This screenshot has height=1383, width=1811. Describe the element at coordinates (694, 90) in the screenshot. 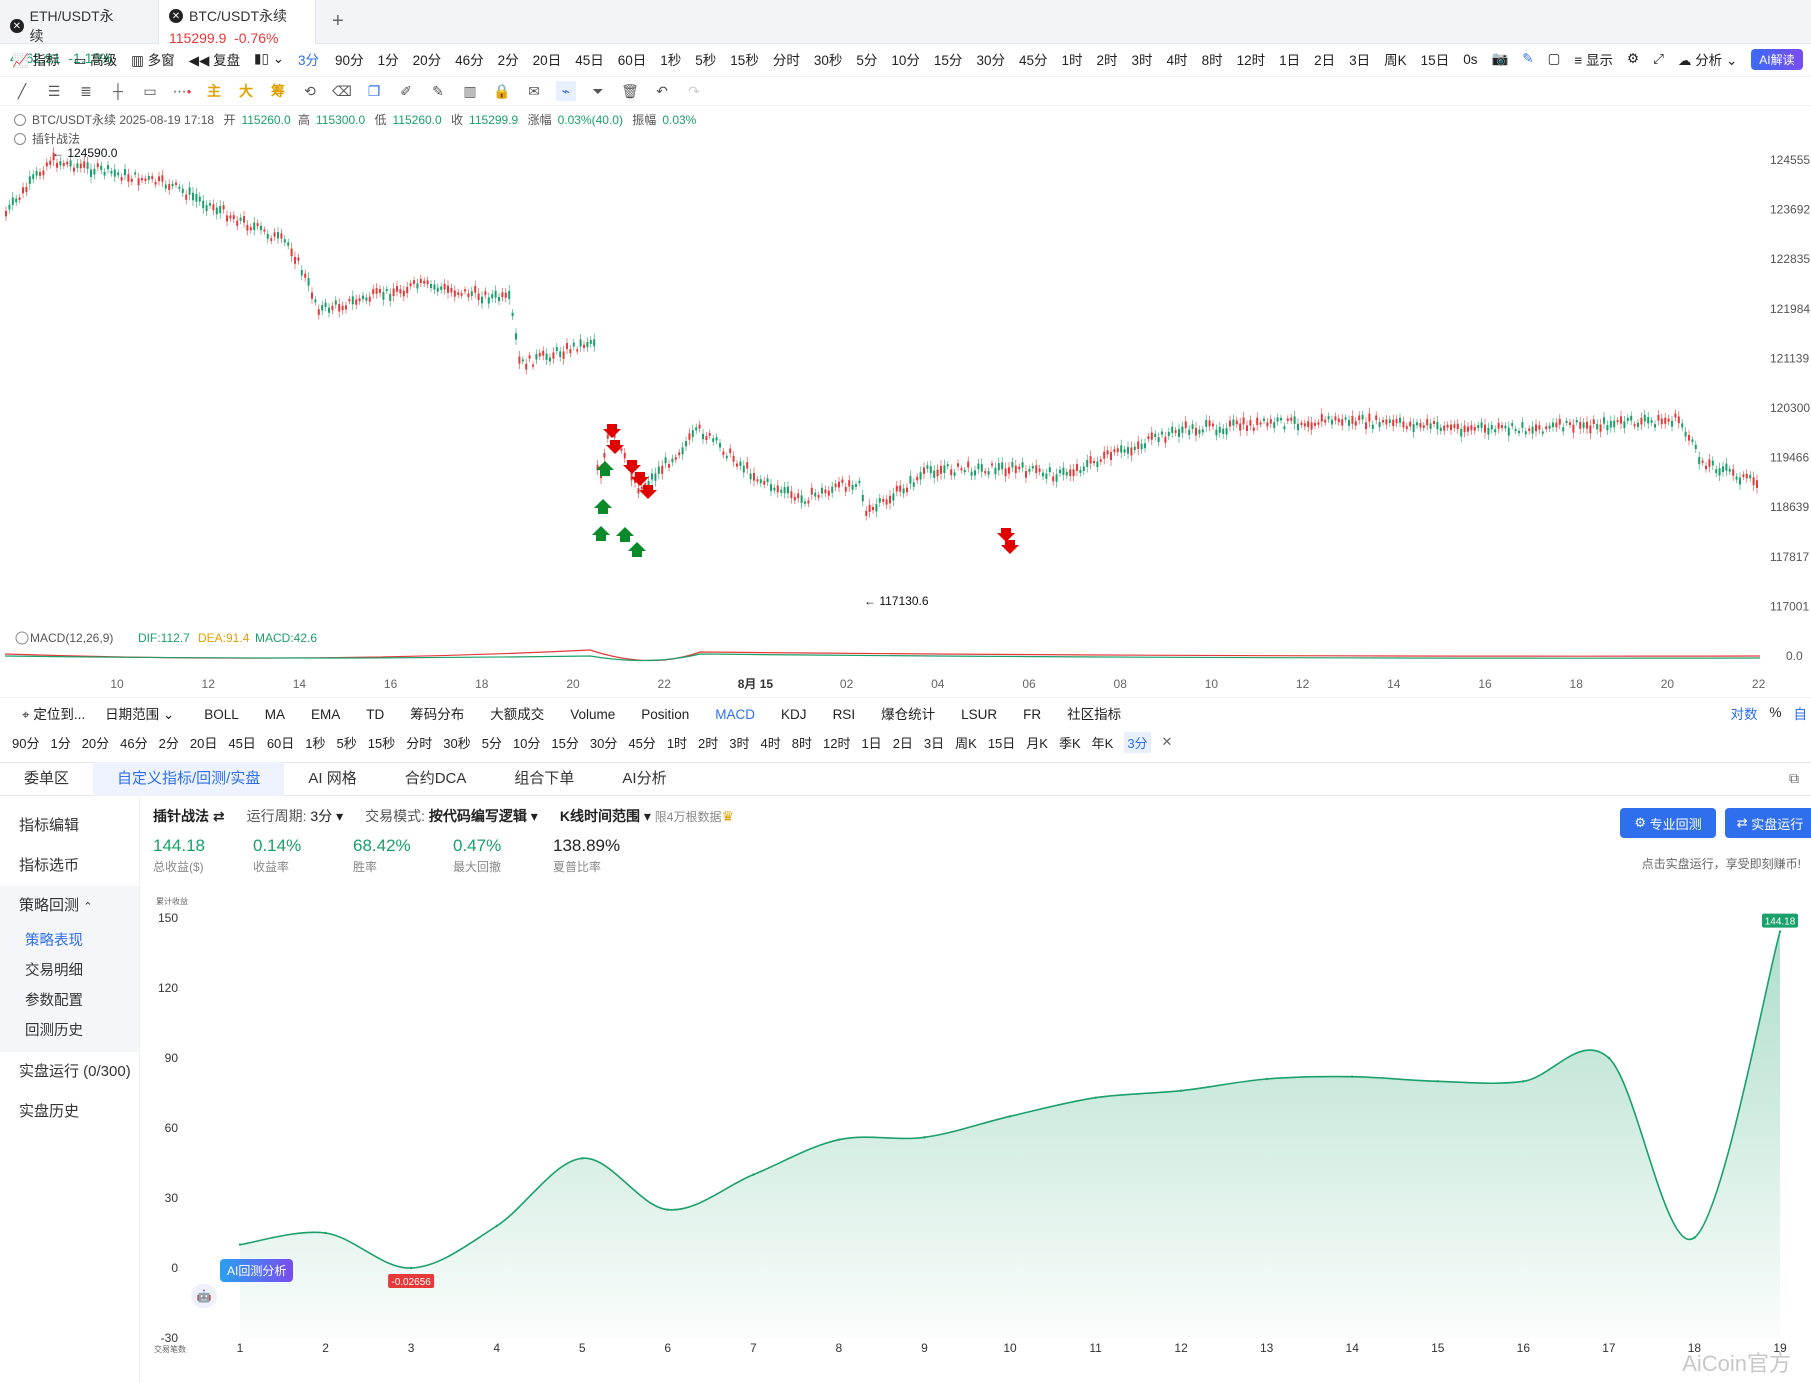

I see `redo-icon: ↷` at that location.